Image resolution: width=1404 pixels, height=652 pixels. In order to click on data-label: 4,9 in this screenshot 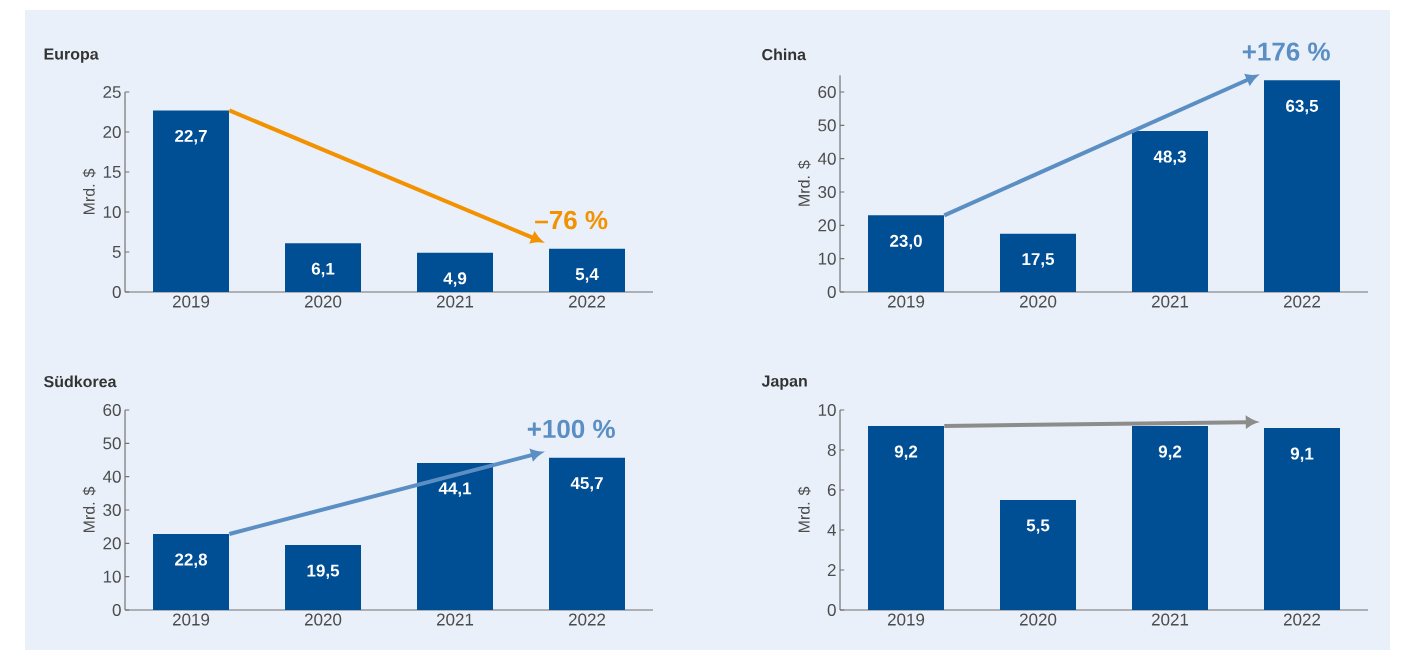, I will do `click(455, 279)`.